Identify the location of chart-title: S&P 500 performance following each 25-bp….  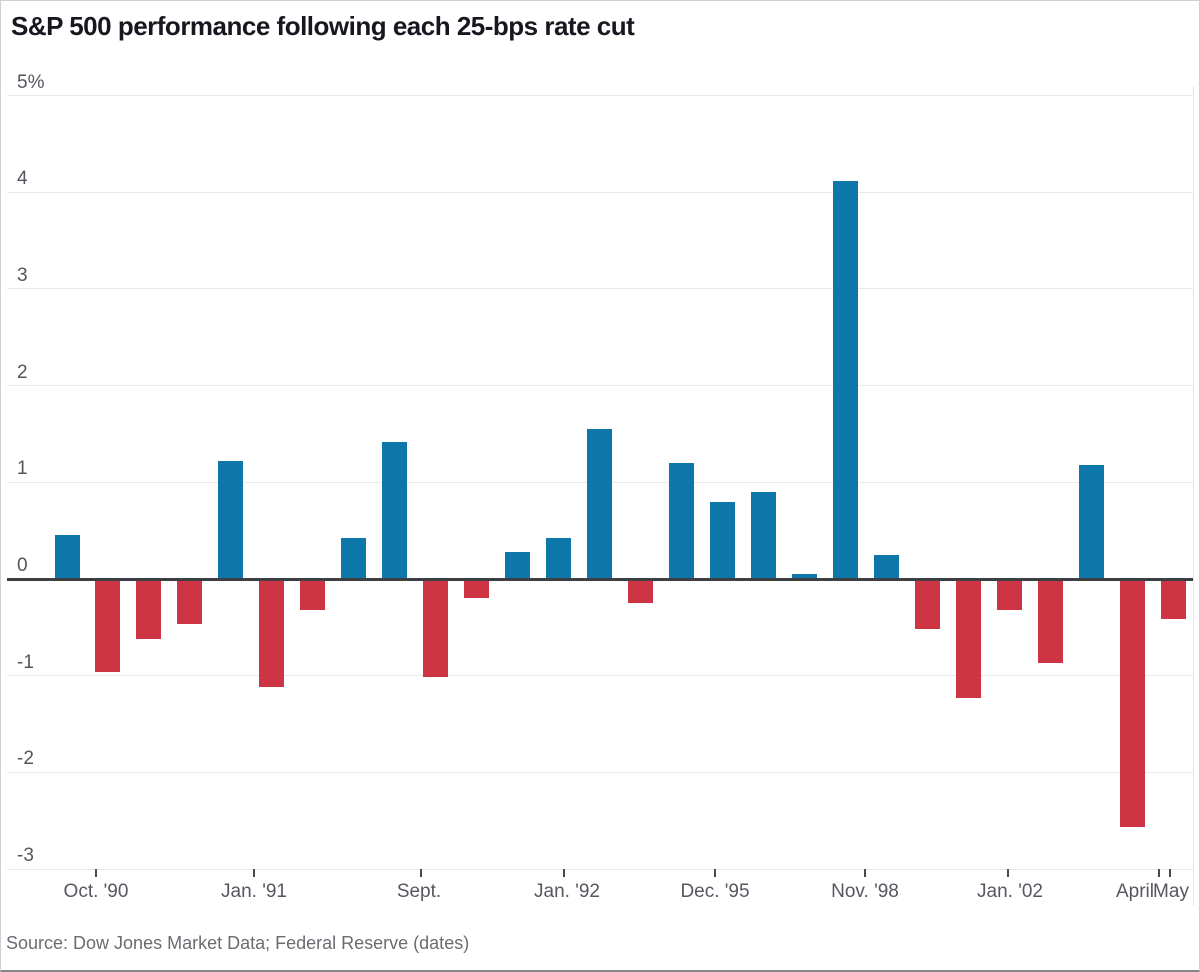
(323, 26).